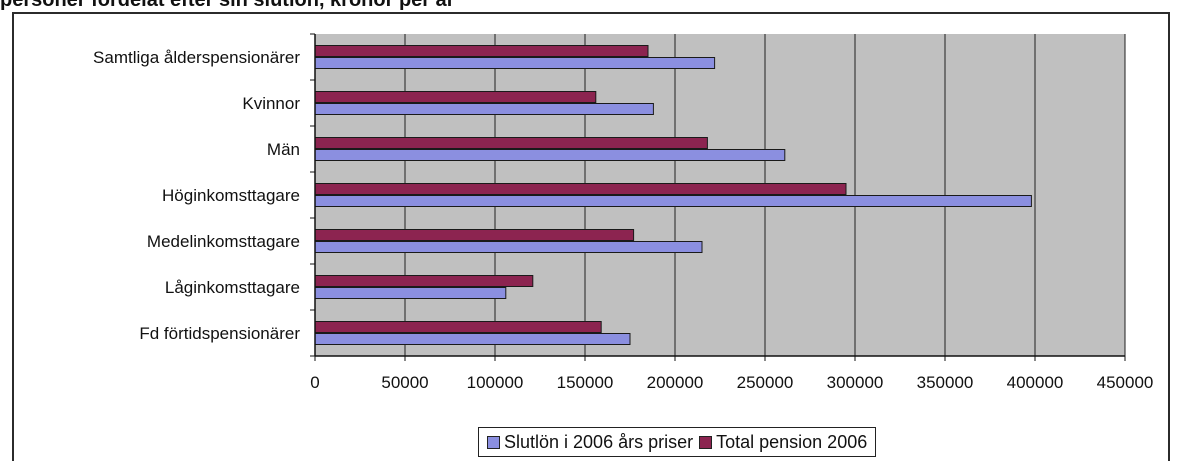  What do you see at coordinates (232, 287) in the screenshot?
I see `category-label-5: Låginkomsttagare` at bounding box center [232, 287].